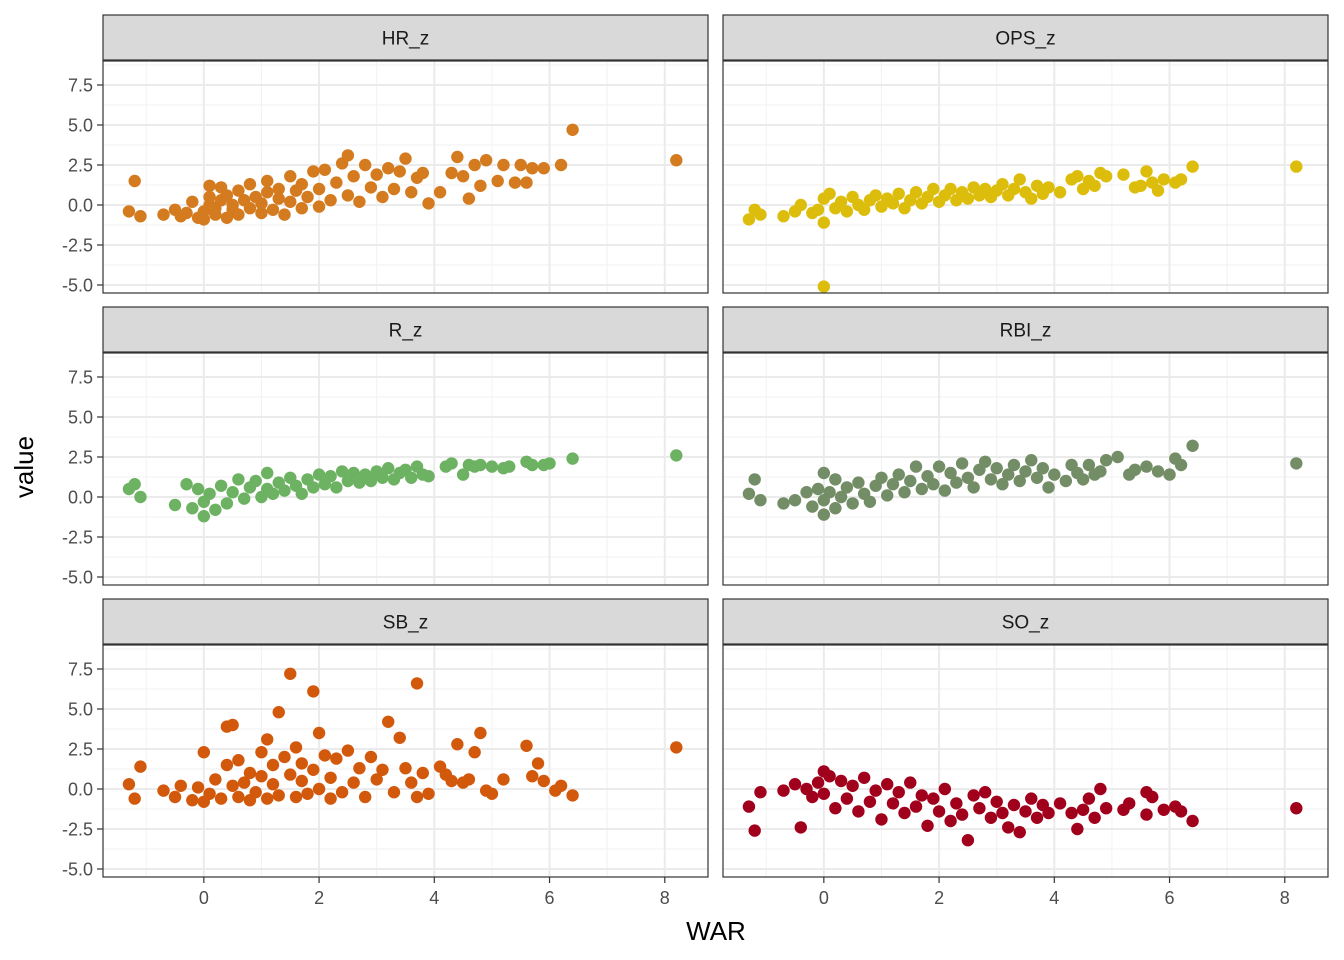 This screenshot has width=1344, height=960. I want to click on panel-border, so click(405, 469).